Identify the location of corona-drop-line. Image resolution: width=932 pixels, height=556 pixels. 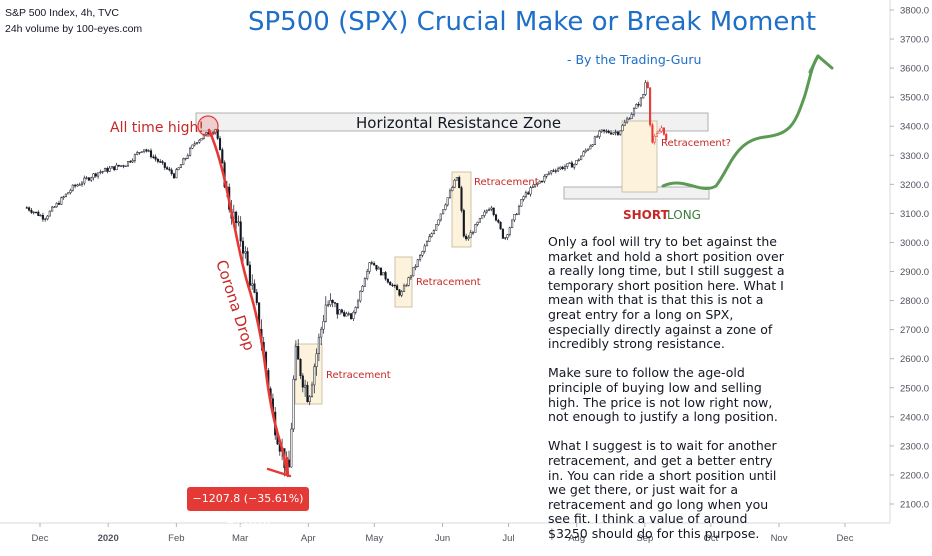
(248, 302).